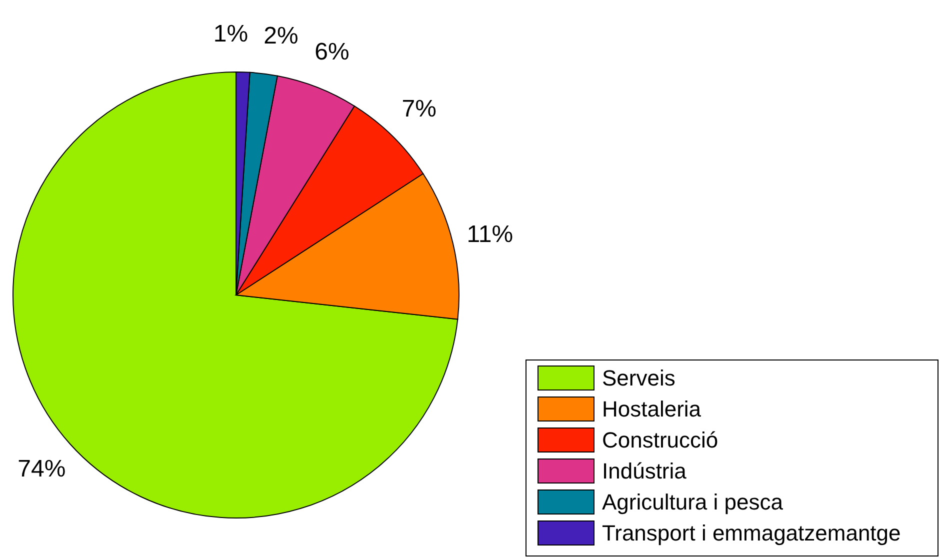  Describe the element at coordinates (332, 52) in the screenshot. I see `data-label: 6%` at that location.